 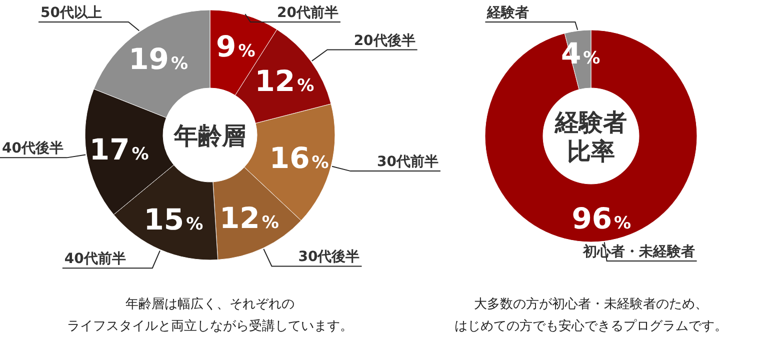 What do you see at coordinates (33, 148) in the screenshot?
I see `slice-label: 40代後半` at bounding box center [33, 148].